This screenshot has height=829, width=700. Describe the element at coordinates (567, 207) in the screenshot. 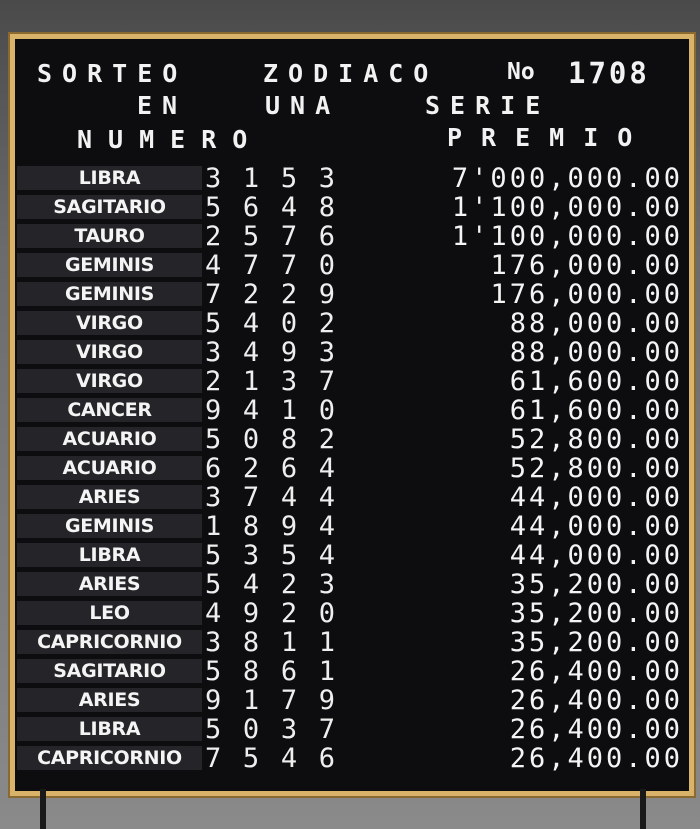

I see `prize-amount: 1'100,000.00` at that location.